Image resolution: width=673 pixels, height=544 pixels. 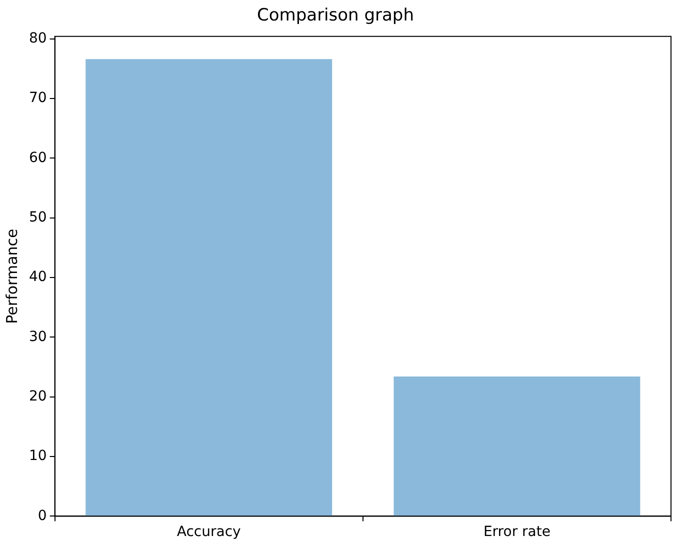 What do you see at coordinates (37, 158) in the screenshot?
I see `y-tick-label: 60` at bounding box center [37, 158].